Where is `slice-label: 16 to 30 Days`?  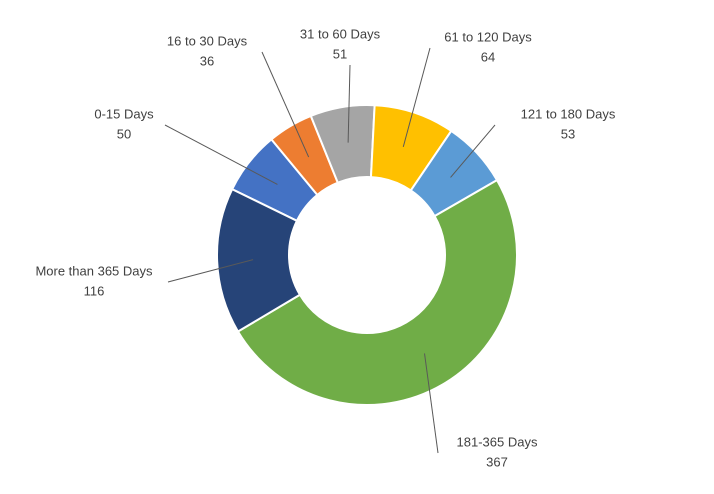
slice-label: 16 to 30 Days is located at coordinates (207, 40).